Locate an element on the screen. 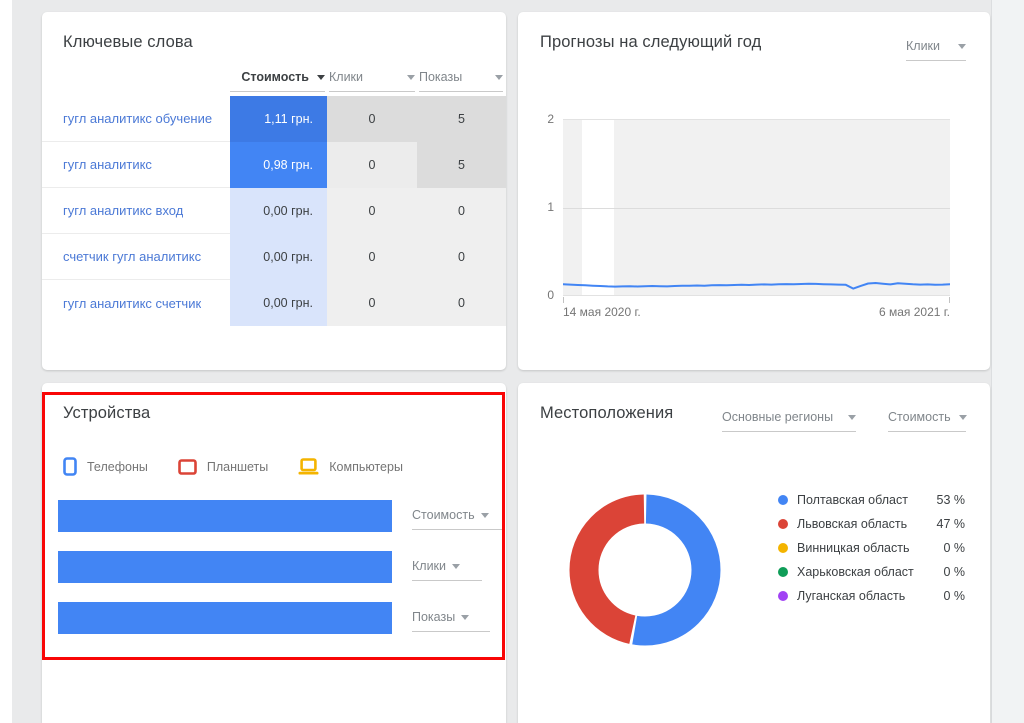 The image size is (1024, 723). keyword-link: гугл аналитикс is located at coordinates (107, 164).